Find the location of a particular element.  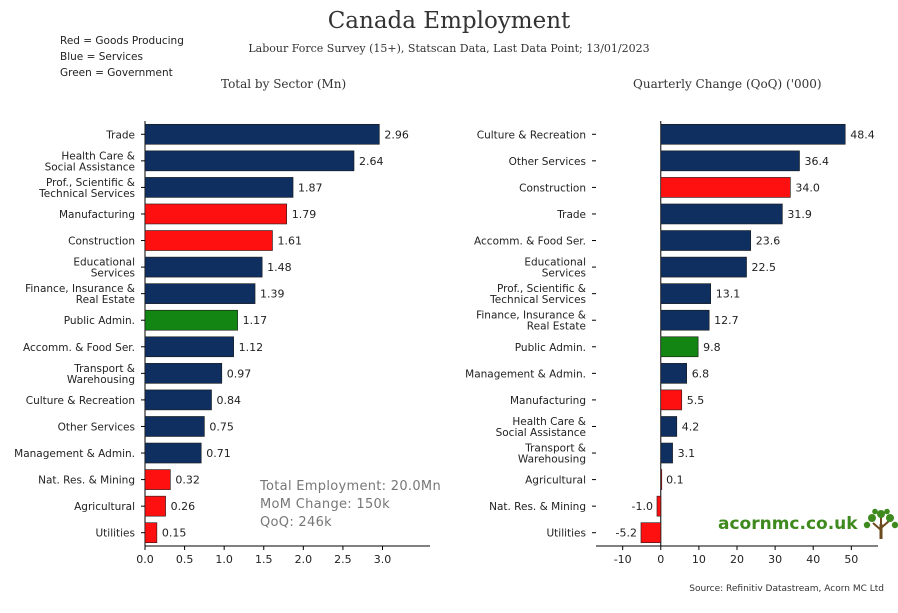

data-label: 1.39 is located at coordinates (272, 294).